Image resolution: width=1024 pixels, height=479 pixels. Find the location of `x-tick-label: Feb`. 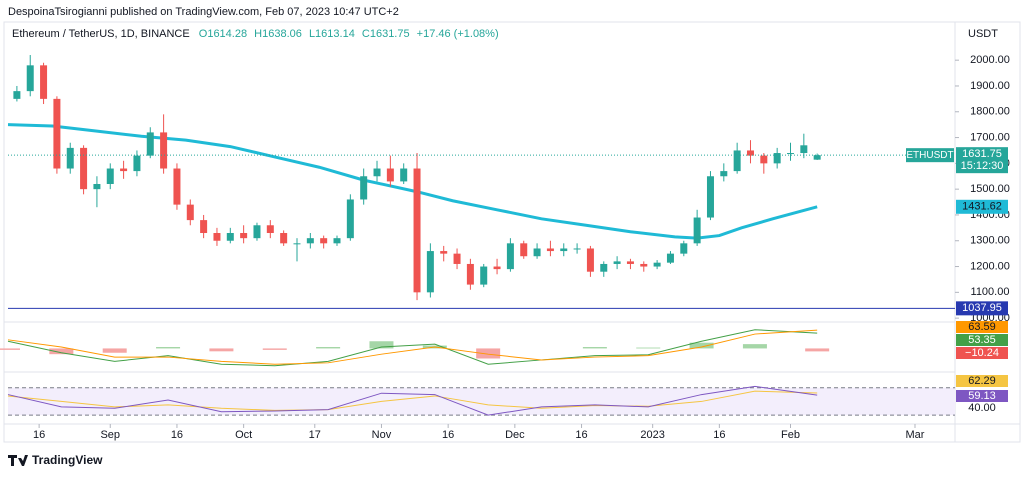

x-tick-label: Feb is located at coordinates (790, 435).